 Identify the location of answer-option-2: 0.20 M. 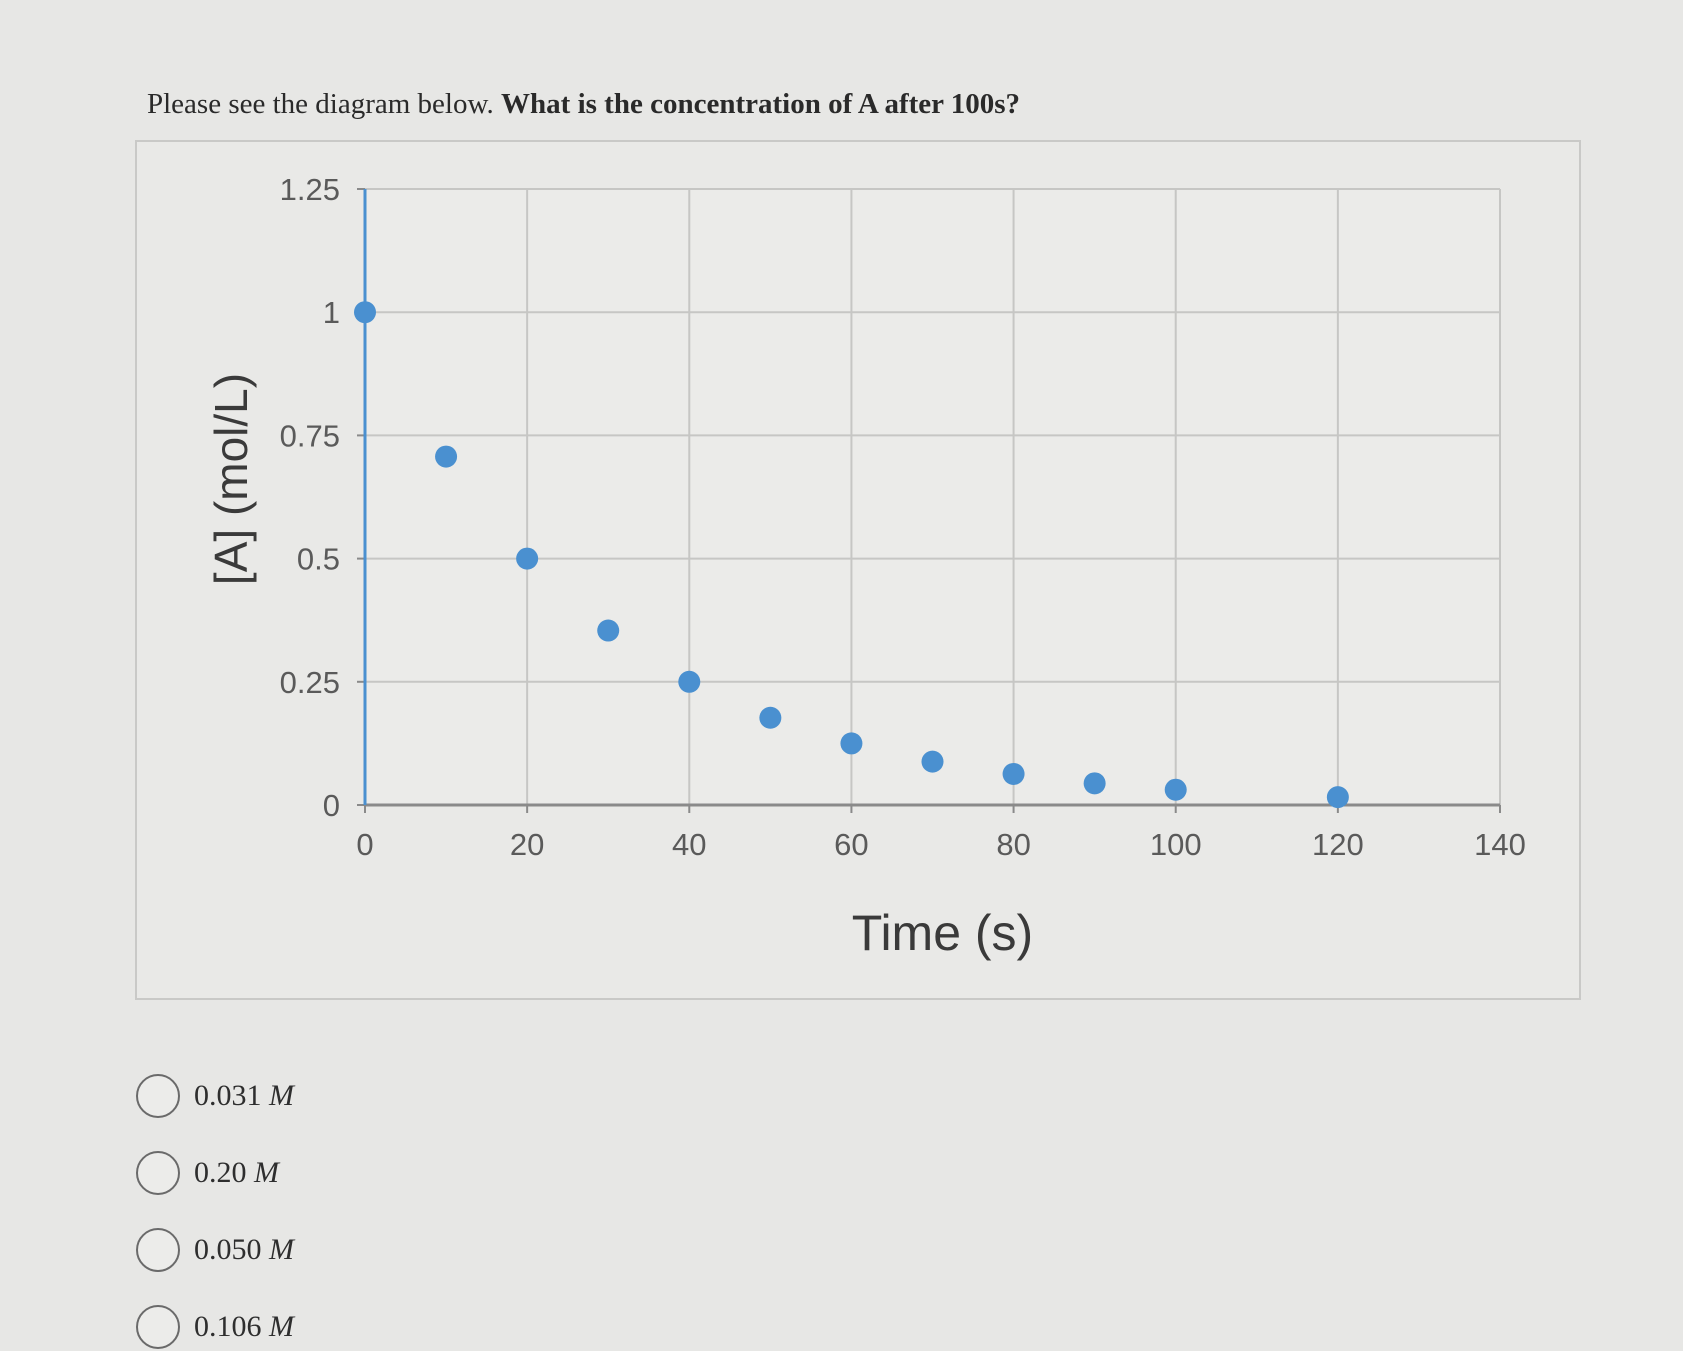
(336, 1173).